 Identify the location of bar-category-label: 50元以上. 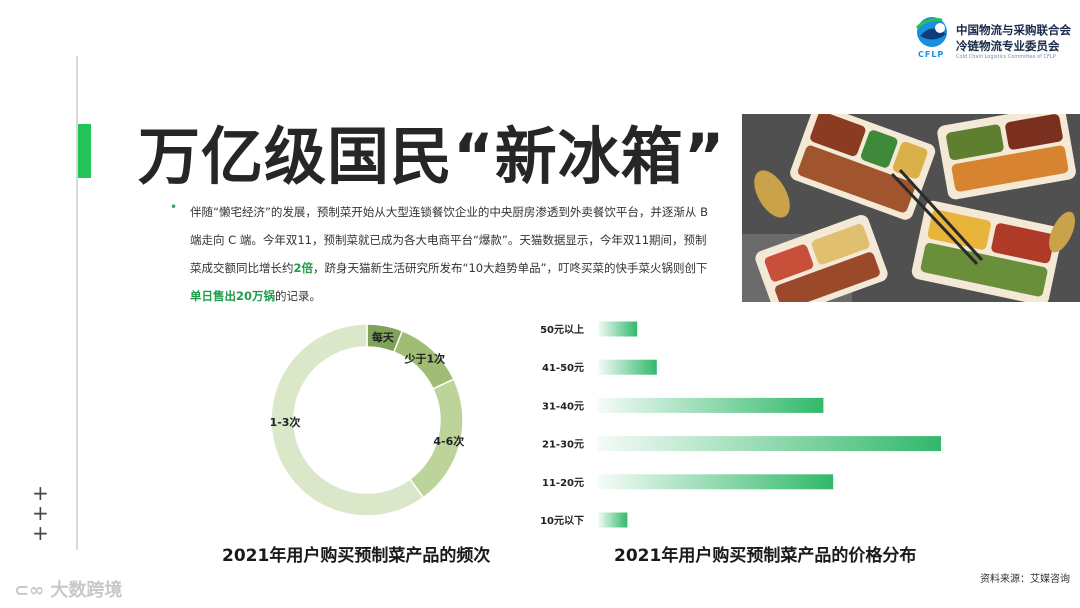
(562, 329).